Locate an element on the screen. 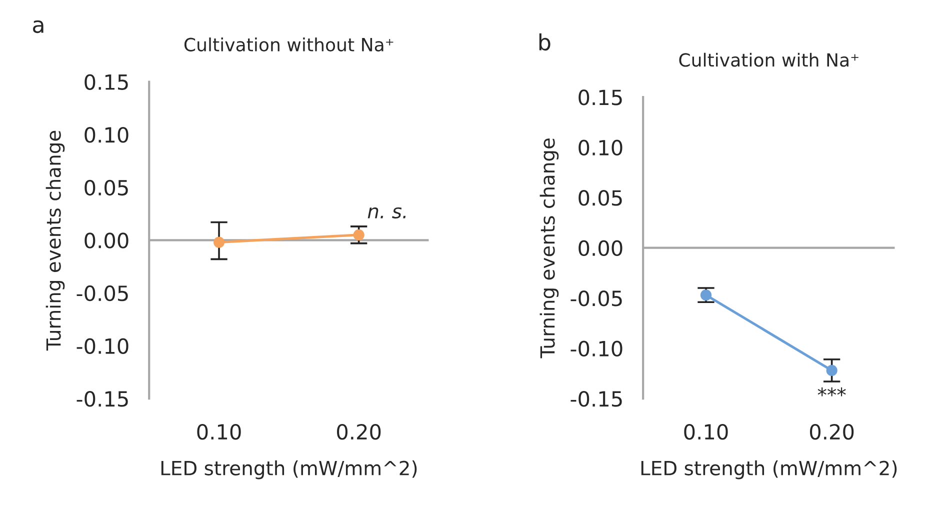  text: a is located at coordinates (38, 27).